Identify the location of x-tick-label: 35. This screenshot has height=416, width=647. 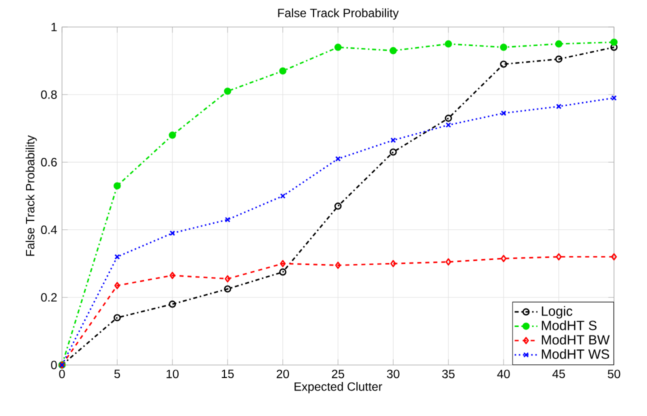
(448, 374).